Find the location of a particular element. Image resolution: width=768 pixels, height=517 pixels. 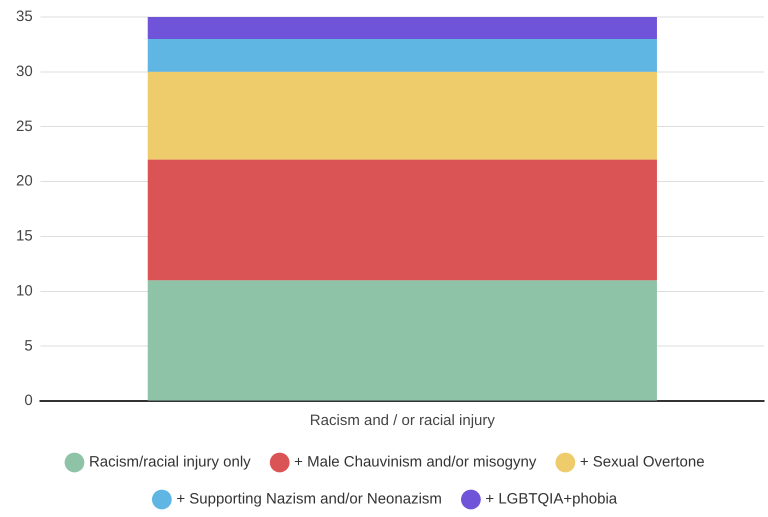

y-tick-label: 5 is located at coordinates (28, 345).